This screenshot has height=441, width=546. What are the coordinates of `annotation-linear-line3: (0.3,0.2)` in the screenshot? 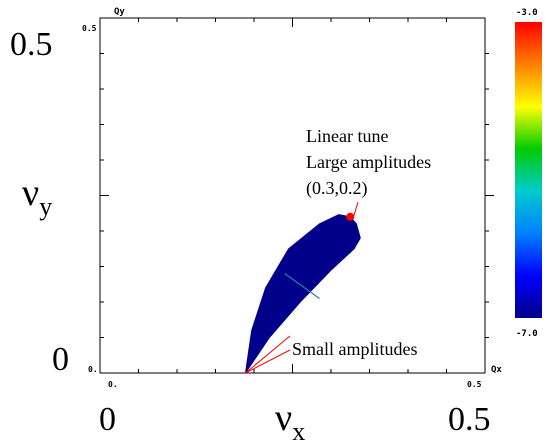 It's located at (337, 188).